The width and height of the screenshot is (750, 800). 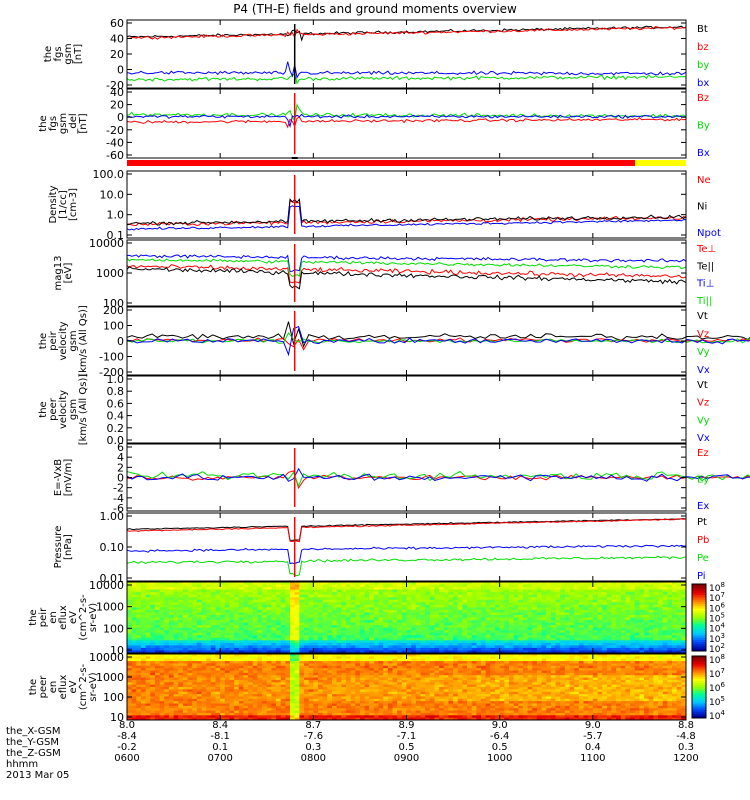 What do you see at coordinates (112, 578) in the screenshot?
I see `y-tick-label: 0.01` at bounding box center [112, 578].